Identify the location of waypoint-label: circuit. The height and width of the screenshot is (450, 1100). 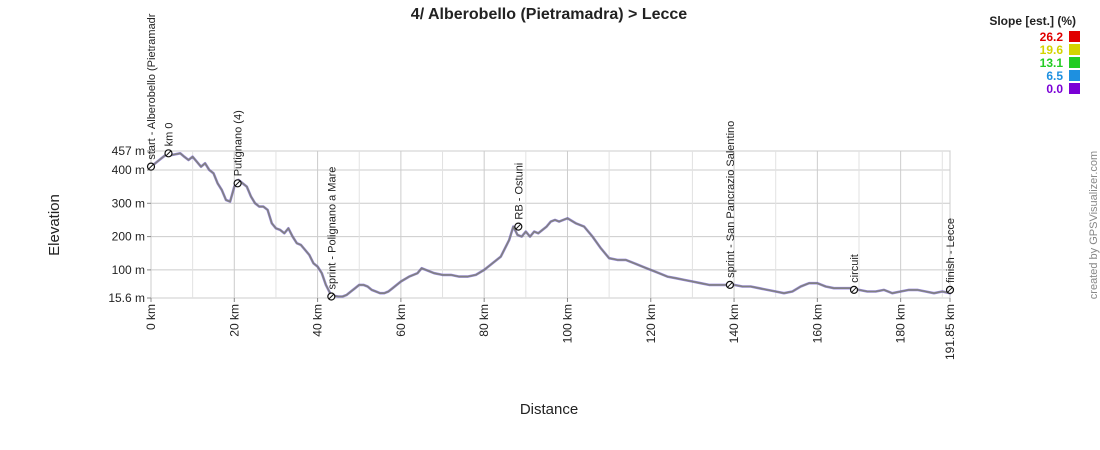
(855, 268).